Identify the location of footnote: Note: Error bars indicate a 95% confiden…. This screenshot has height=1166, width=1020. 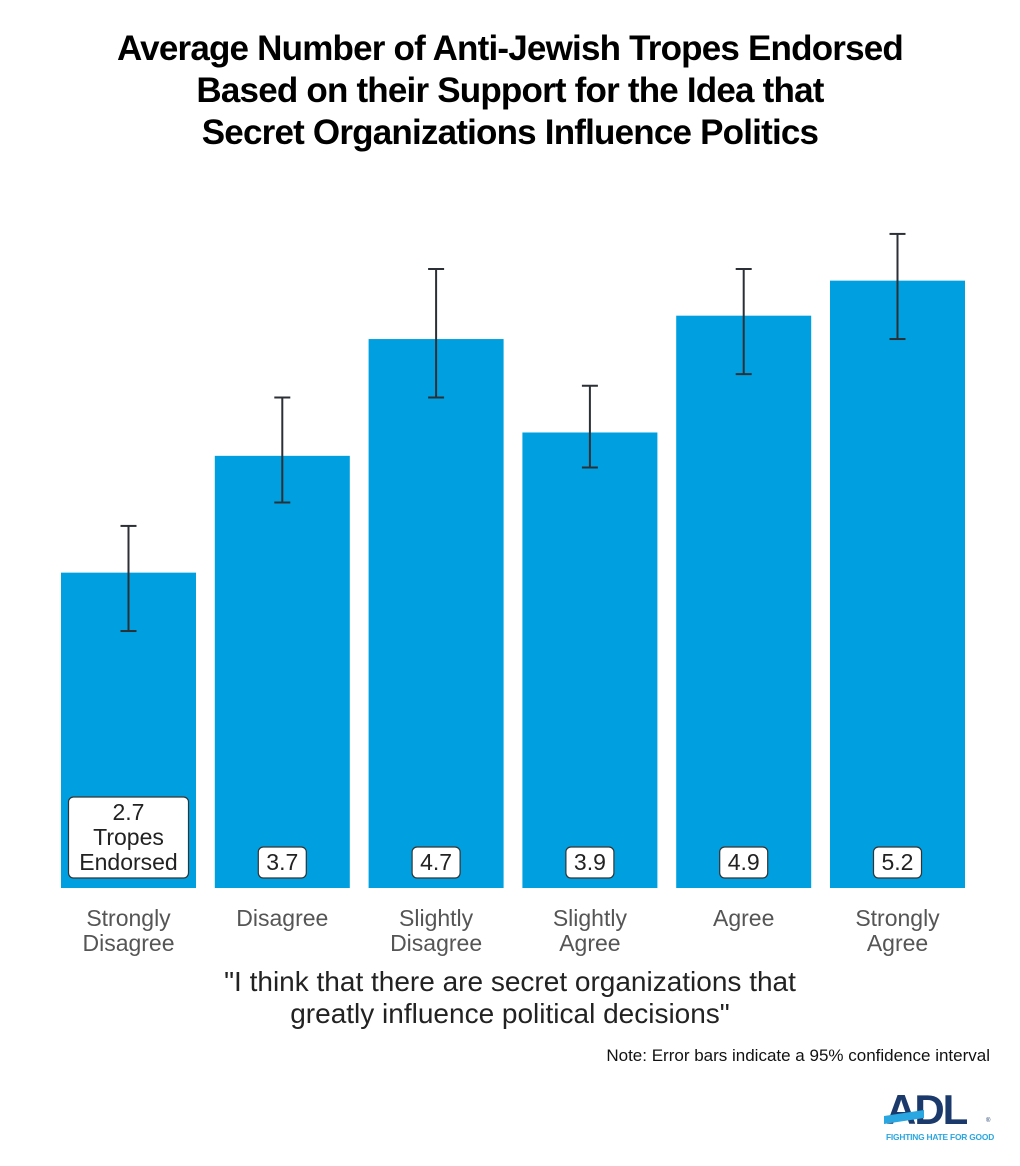
(798, 1055).